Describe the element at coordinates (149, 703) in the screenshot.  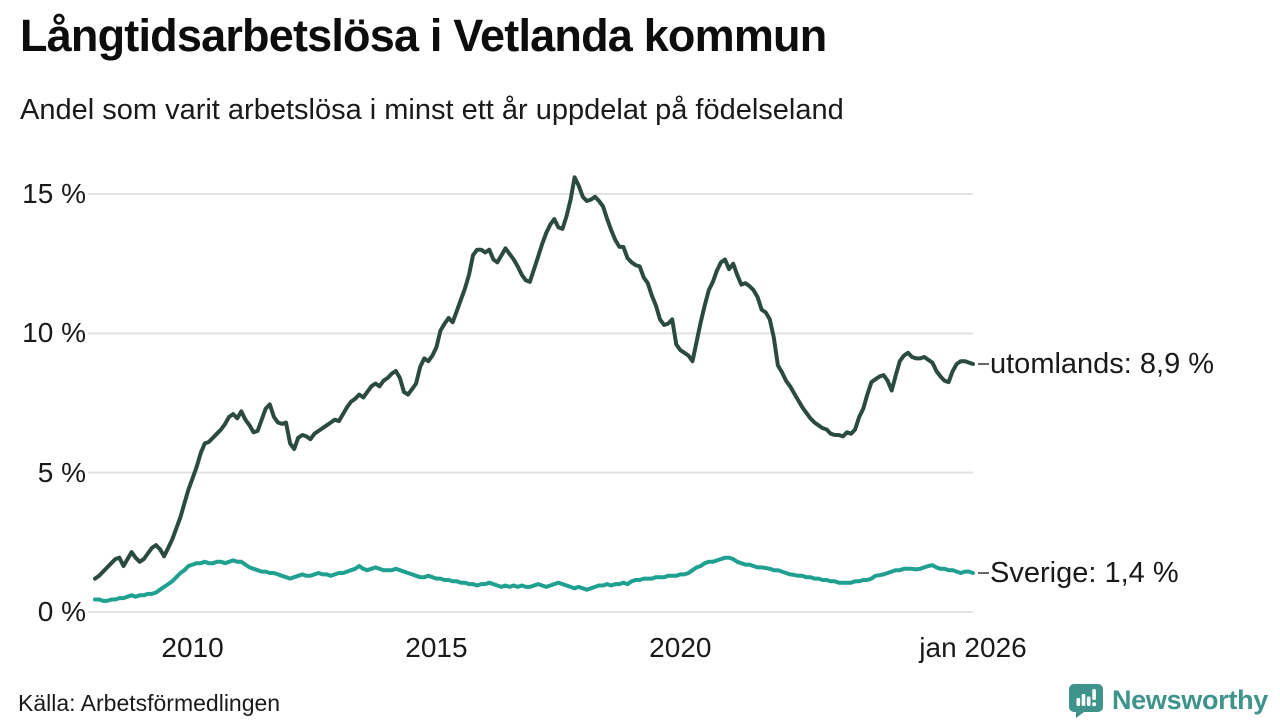
I see `source-note: Källa: Arbetsförmedlingen` at that location.